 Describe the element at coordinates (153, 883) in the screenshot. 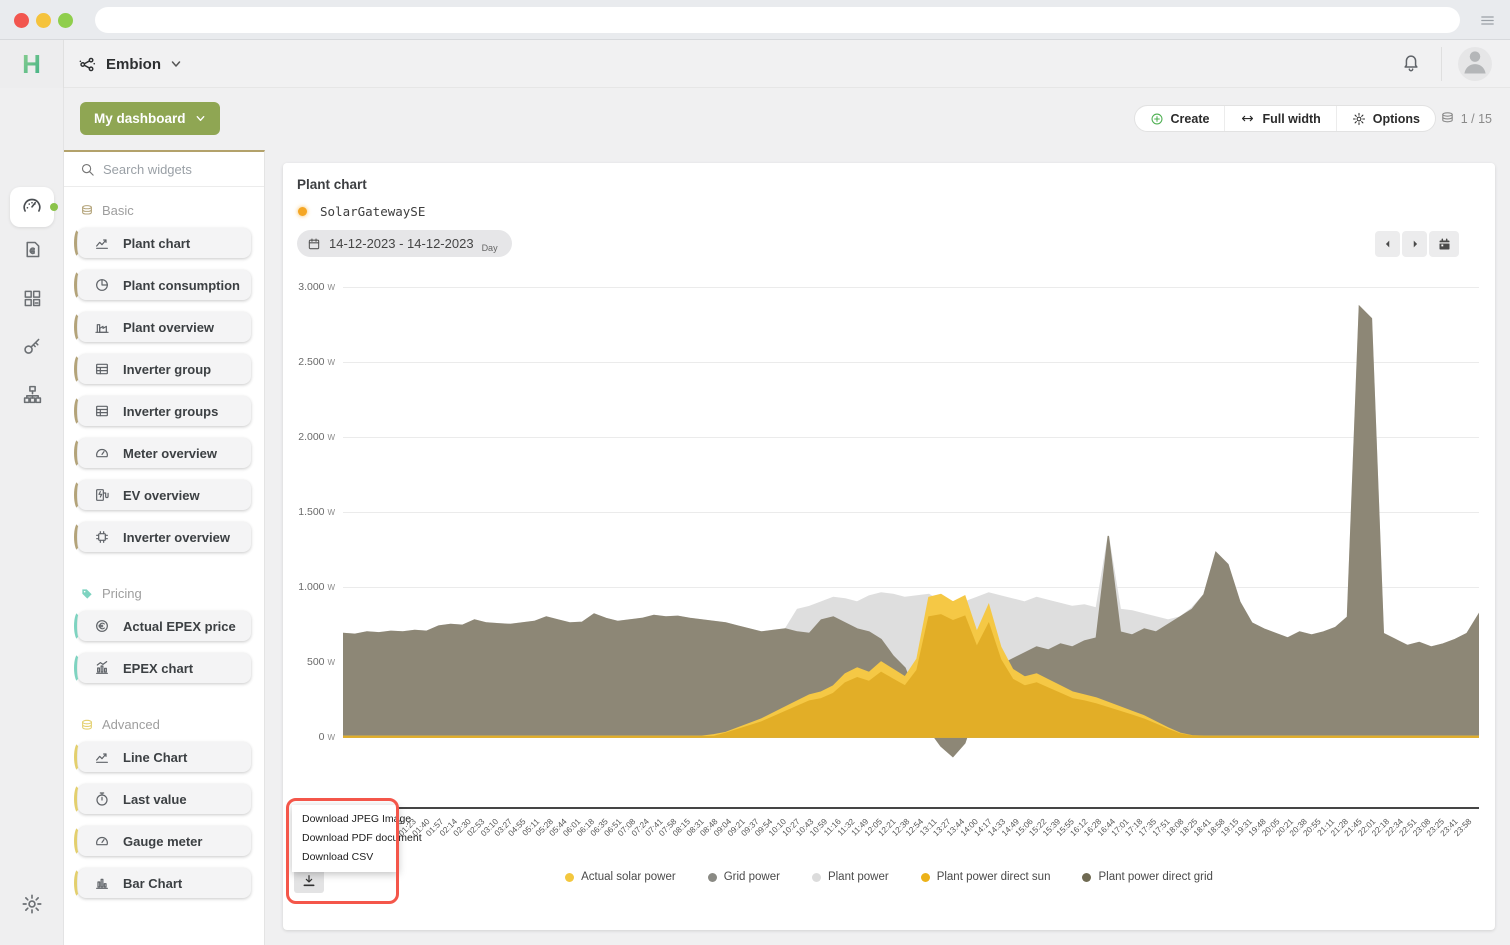

I see `widget-item-label: Bar Chart` at that location.